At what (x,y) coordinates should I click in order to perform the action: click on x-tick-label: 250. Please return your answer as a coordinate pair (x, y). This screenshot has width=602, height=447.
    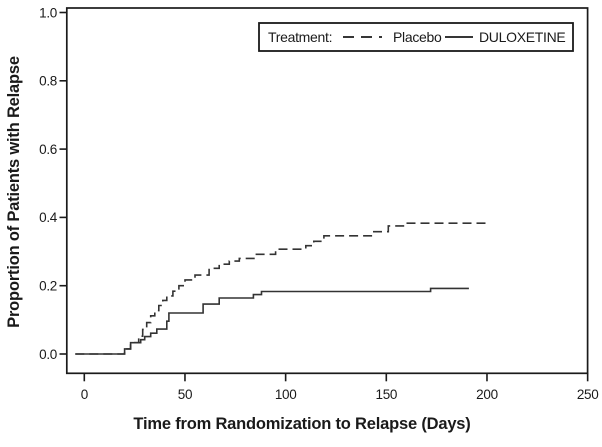
    Looking at the image, I should click on (588, 394).